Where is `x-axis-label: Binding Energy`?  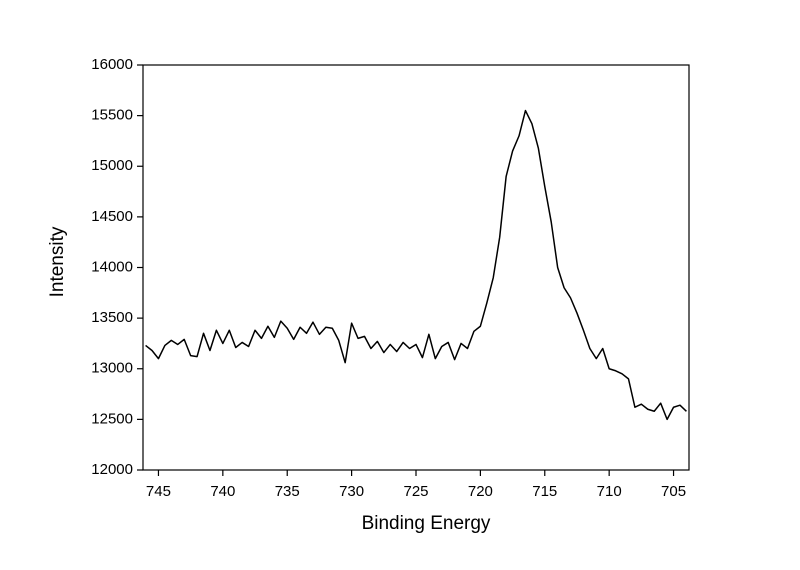 x-axis-label: Binding Energy is located at coordinates (426, 523).